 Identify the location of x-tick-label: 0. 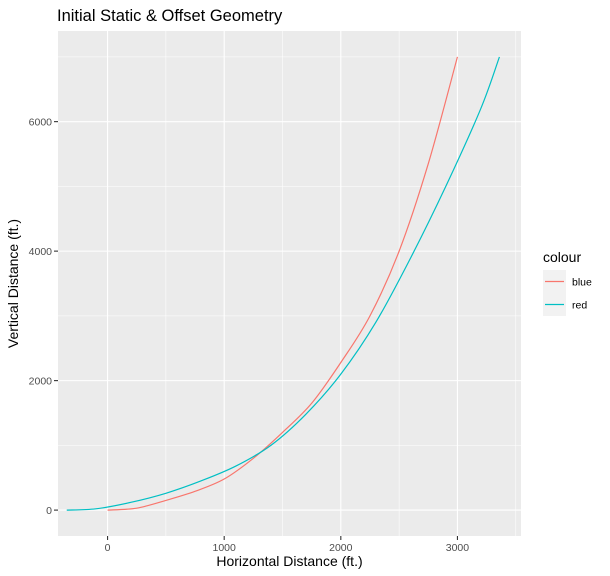
(108, 548).